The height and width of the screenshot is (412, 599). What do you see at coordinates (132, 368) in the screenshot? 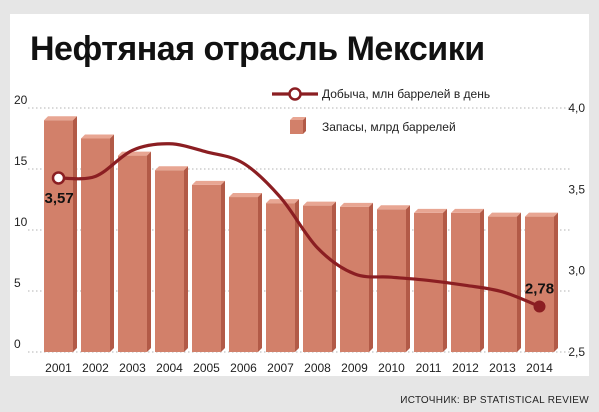
I see `x-tick-label: 2003` at bounding box center [132, 368].